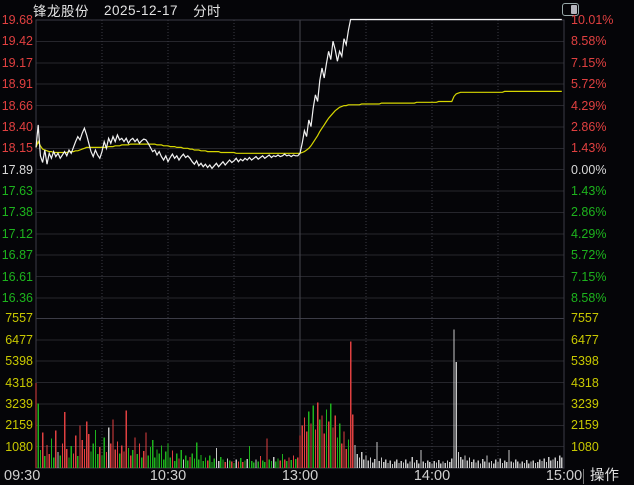 The height and width of the screenshot is (485, 634). I want to click on price-tick-label: 19.68, so click(17, 20).